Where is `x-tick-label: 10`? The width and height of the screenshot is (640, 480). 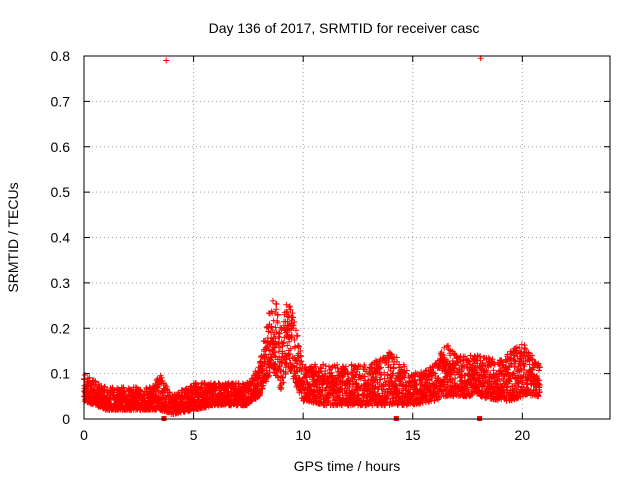 x-tick-label: 10 is located at coordinates (303, 435).